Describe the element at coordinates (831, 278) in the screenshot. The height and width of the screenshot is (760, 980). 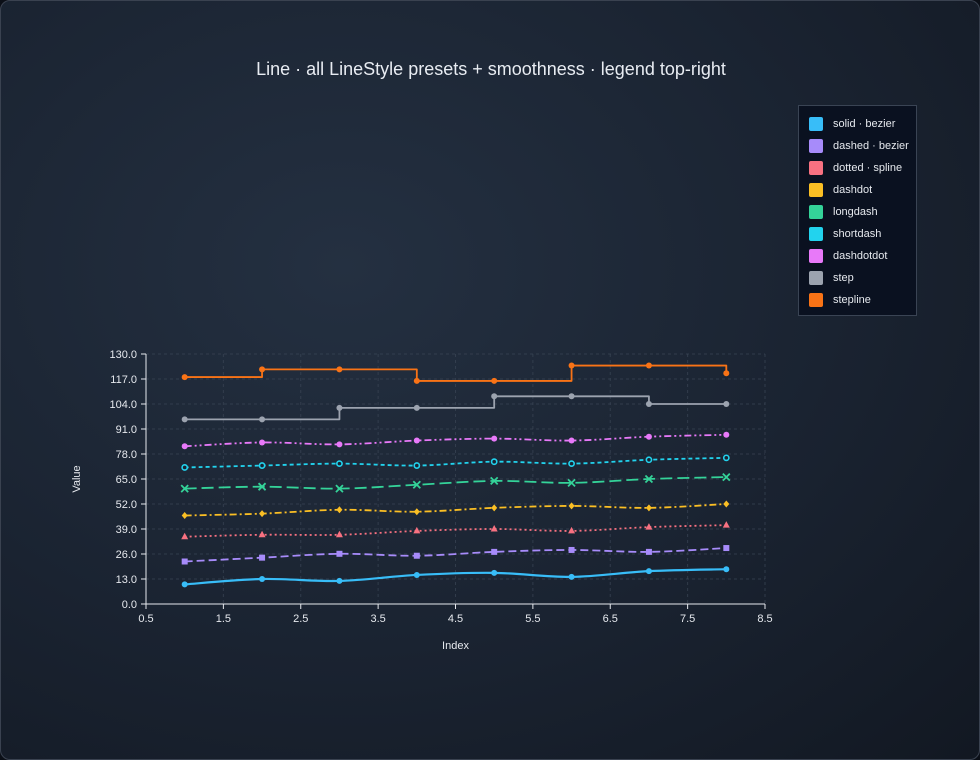
I see `legend-item: step` at that location.